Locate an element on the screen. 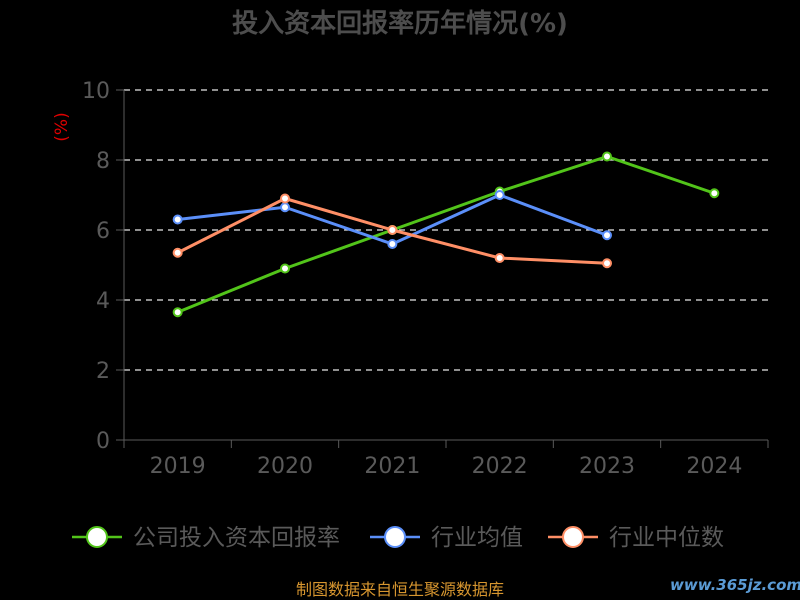 The height and width of the screenshot is (600, 800). legend-label: 行业中位数 is located at coordinates (666, 538).